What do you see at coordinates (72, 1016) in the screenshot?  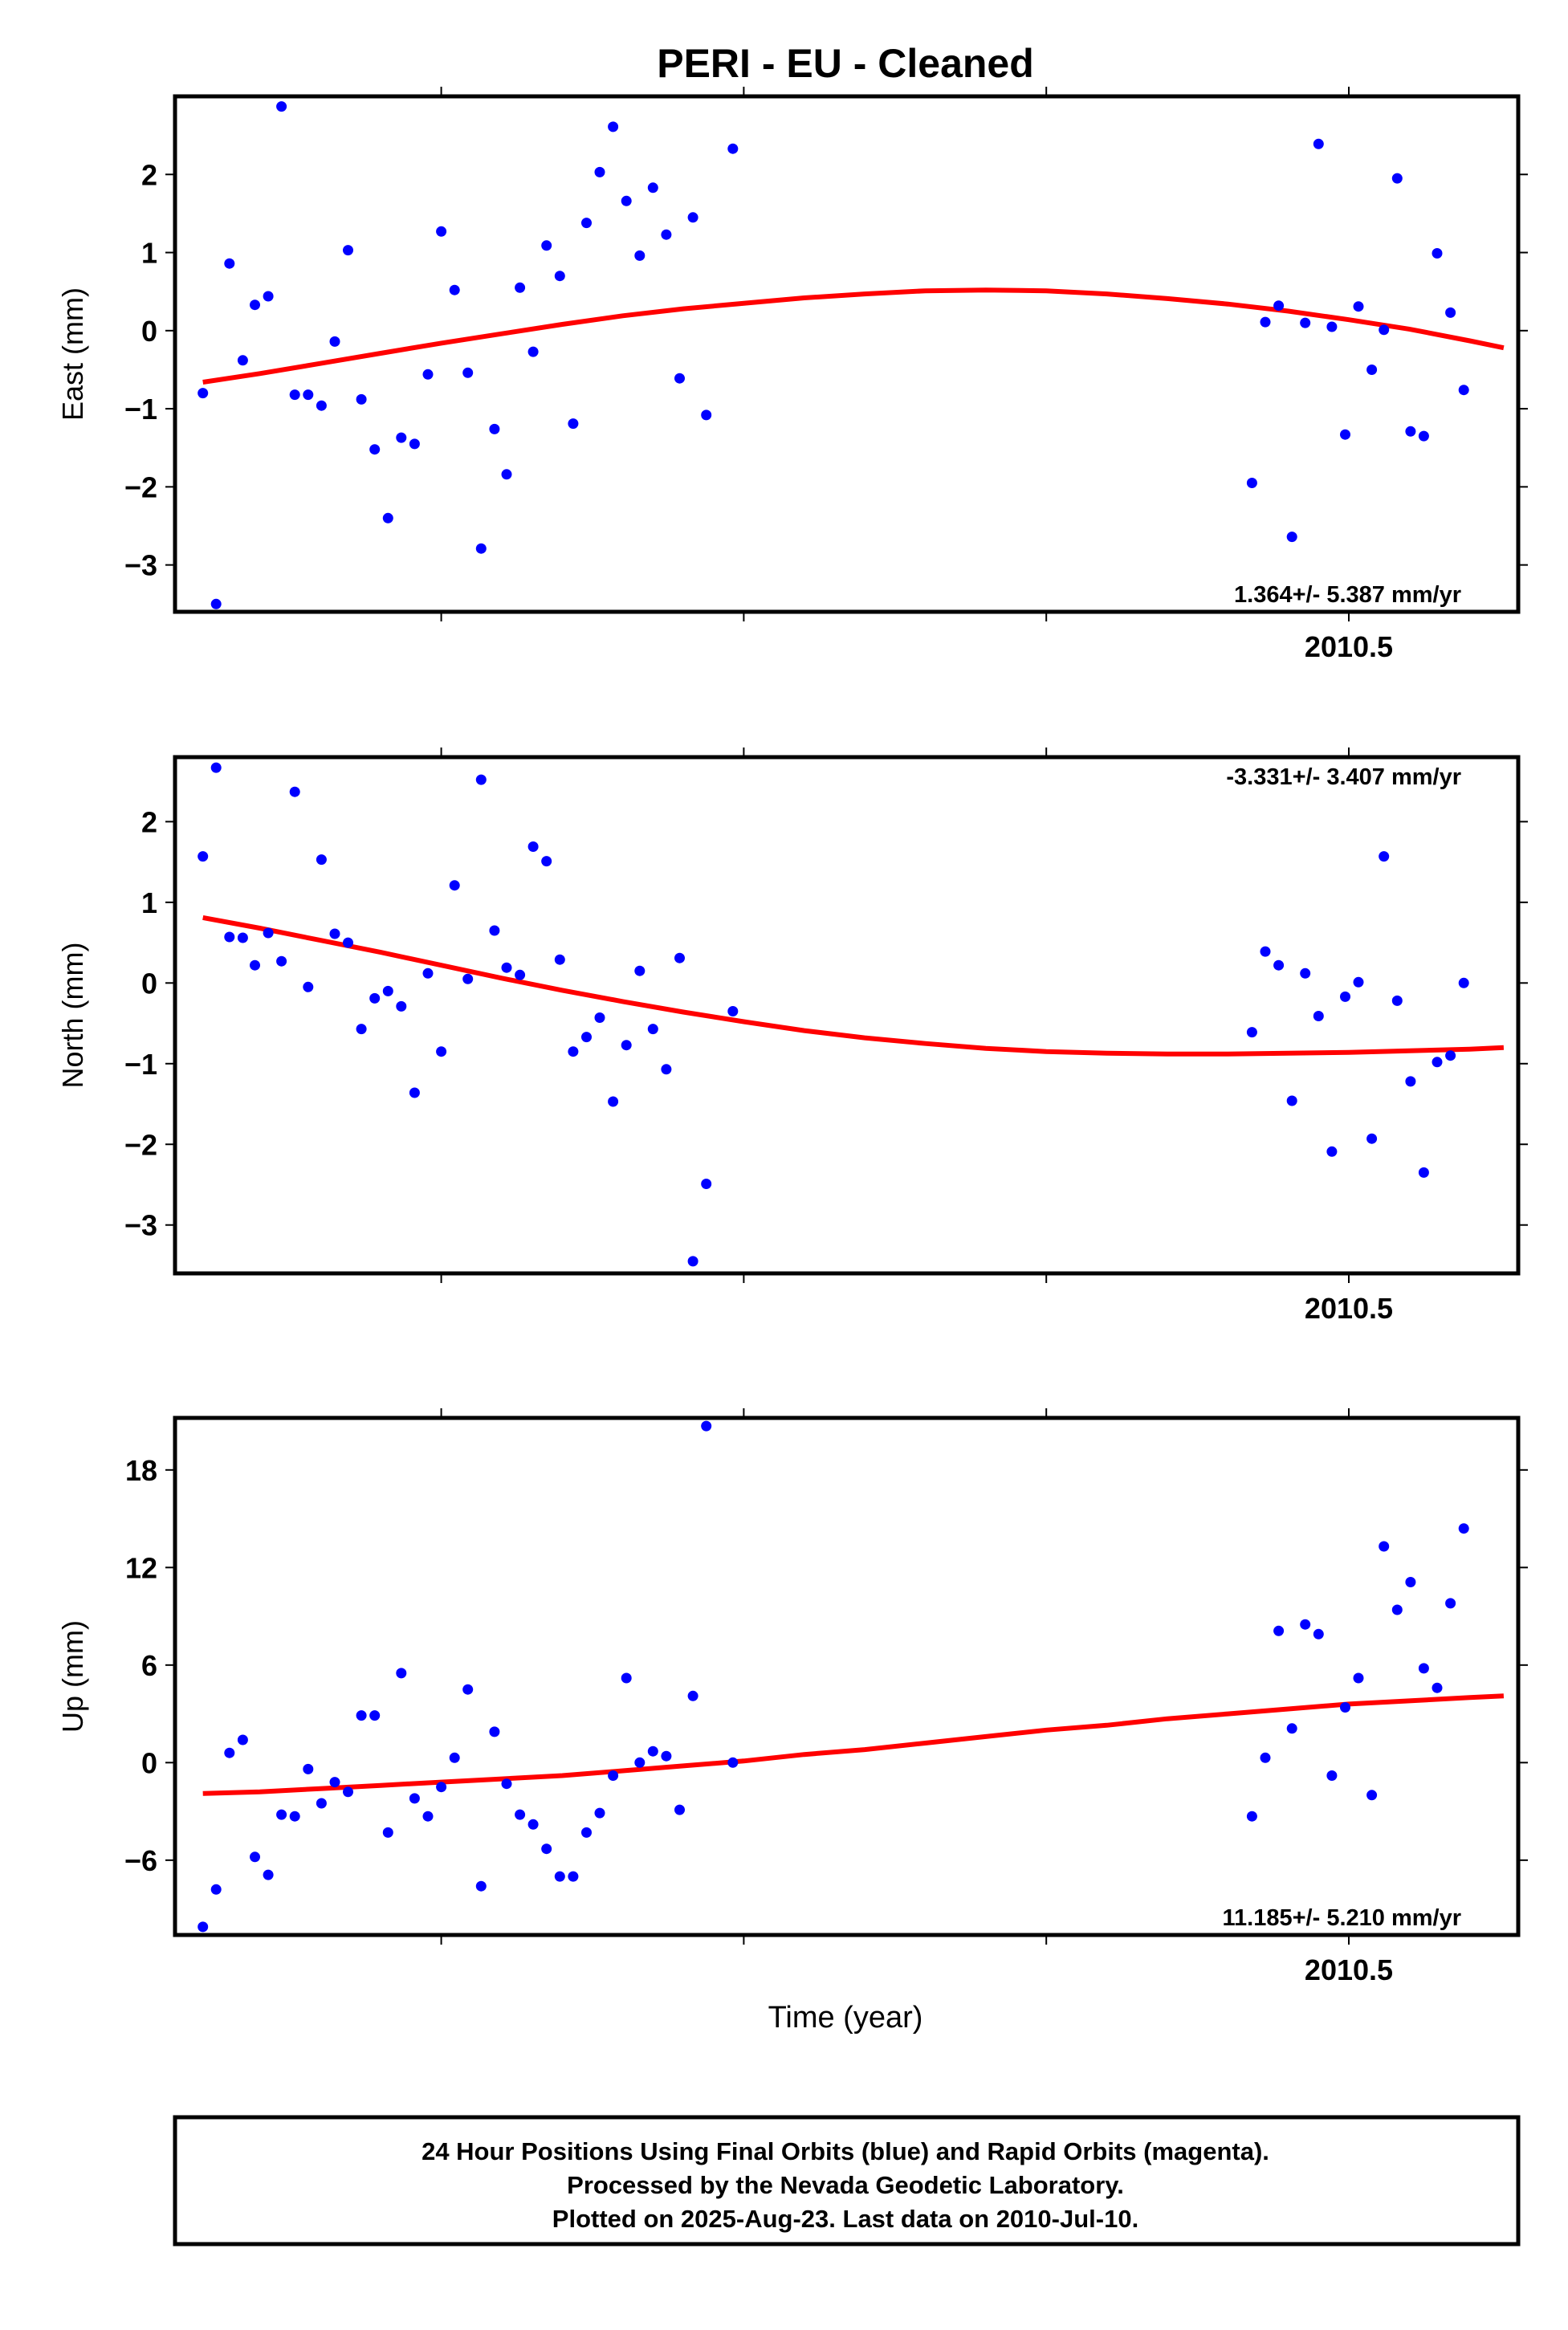 I see `north-y-axis-label: North (mm)` at bounding box center [72, 1016].